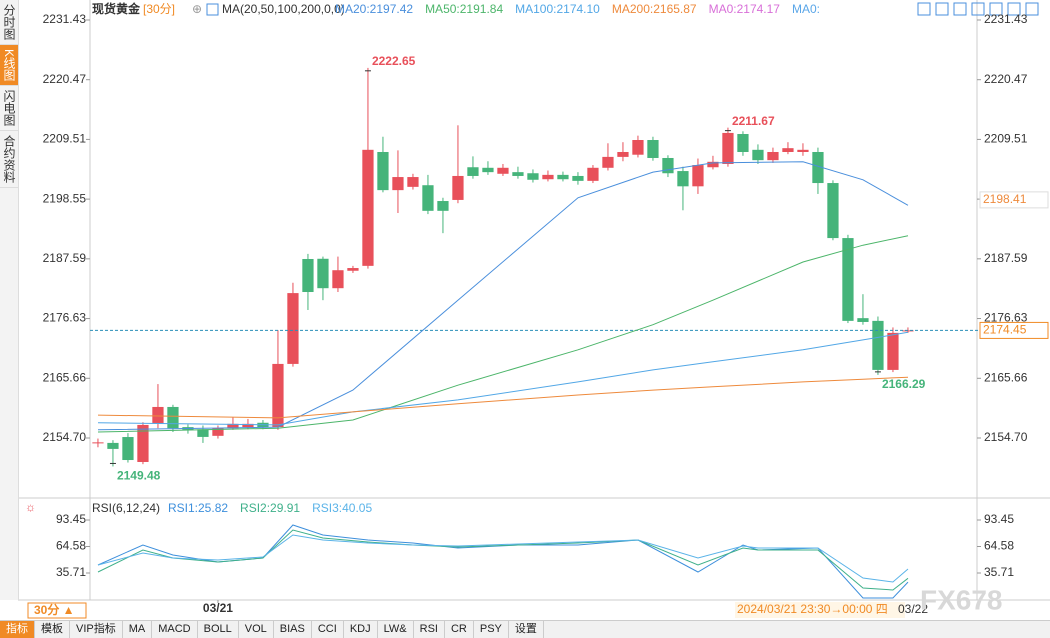  What do you see at coordinates (9, 22) in the screenshot?
I see `sidebar-tab: 分时图` at bounding box center [9, 22].